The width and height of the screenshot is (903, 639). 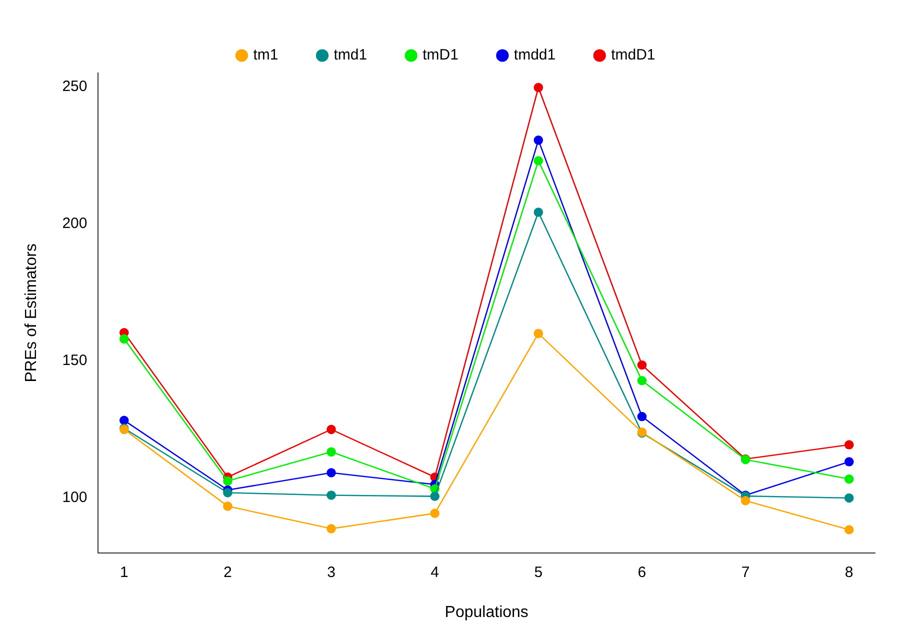 What do you see at coordinates (228, 572) in the screenshot?
I see `x-tick-label: 2` at bounding box center [228, 572].